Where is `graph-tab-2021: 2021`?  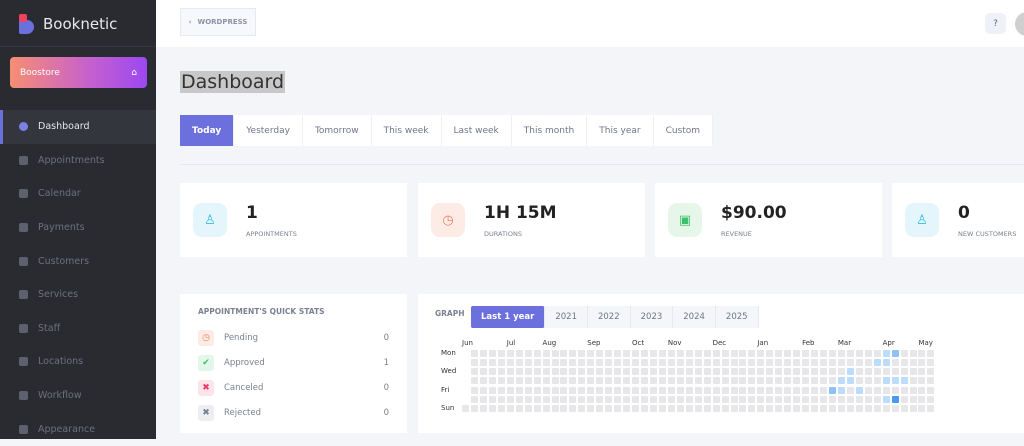
graph-tab-2021: 2021 is located at coordinates (566, 317).